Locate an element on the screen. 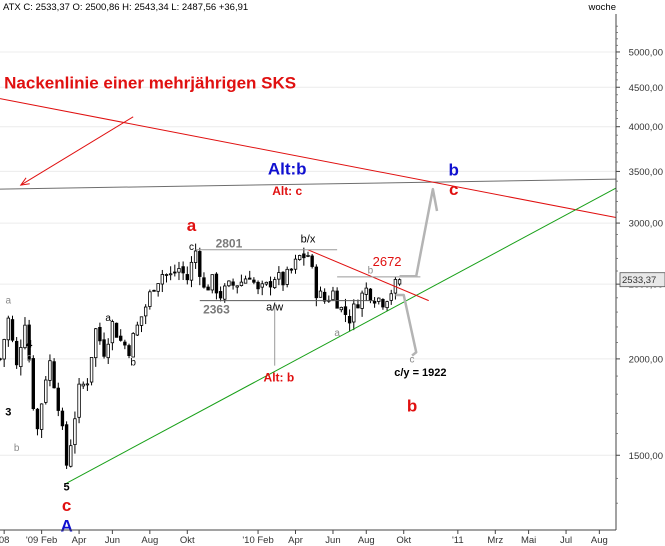 Image resolution: width=665 pixels, height=546 pixels. b-red-low: b is located at coordinates (412, 405).